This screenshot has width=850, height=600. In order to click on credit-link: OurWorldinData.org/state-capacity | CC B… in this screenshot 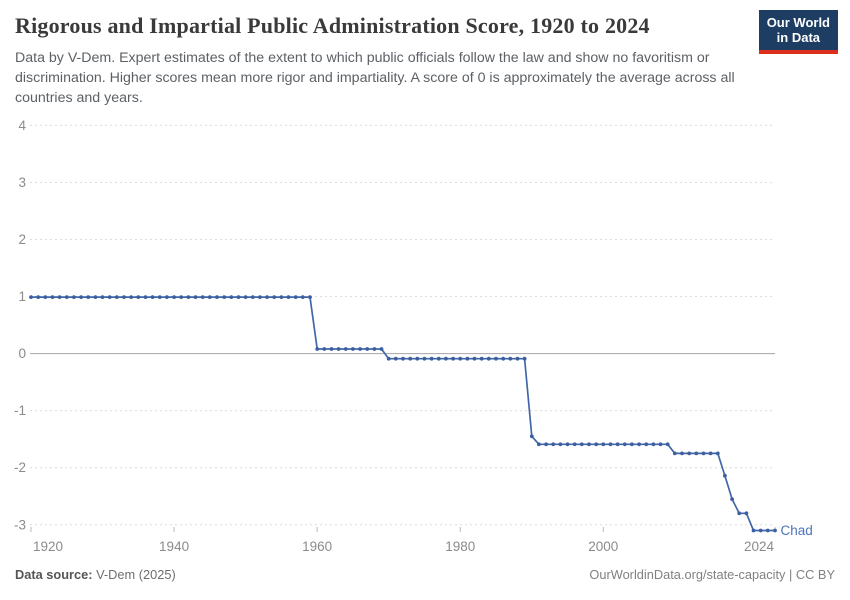, I will do `click(712, 574)`.